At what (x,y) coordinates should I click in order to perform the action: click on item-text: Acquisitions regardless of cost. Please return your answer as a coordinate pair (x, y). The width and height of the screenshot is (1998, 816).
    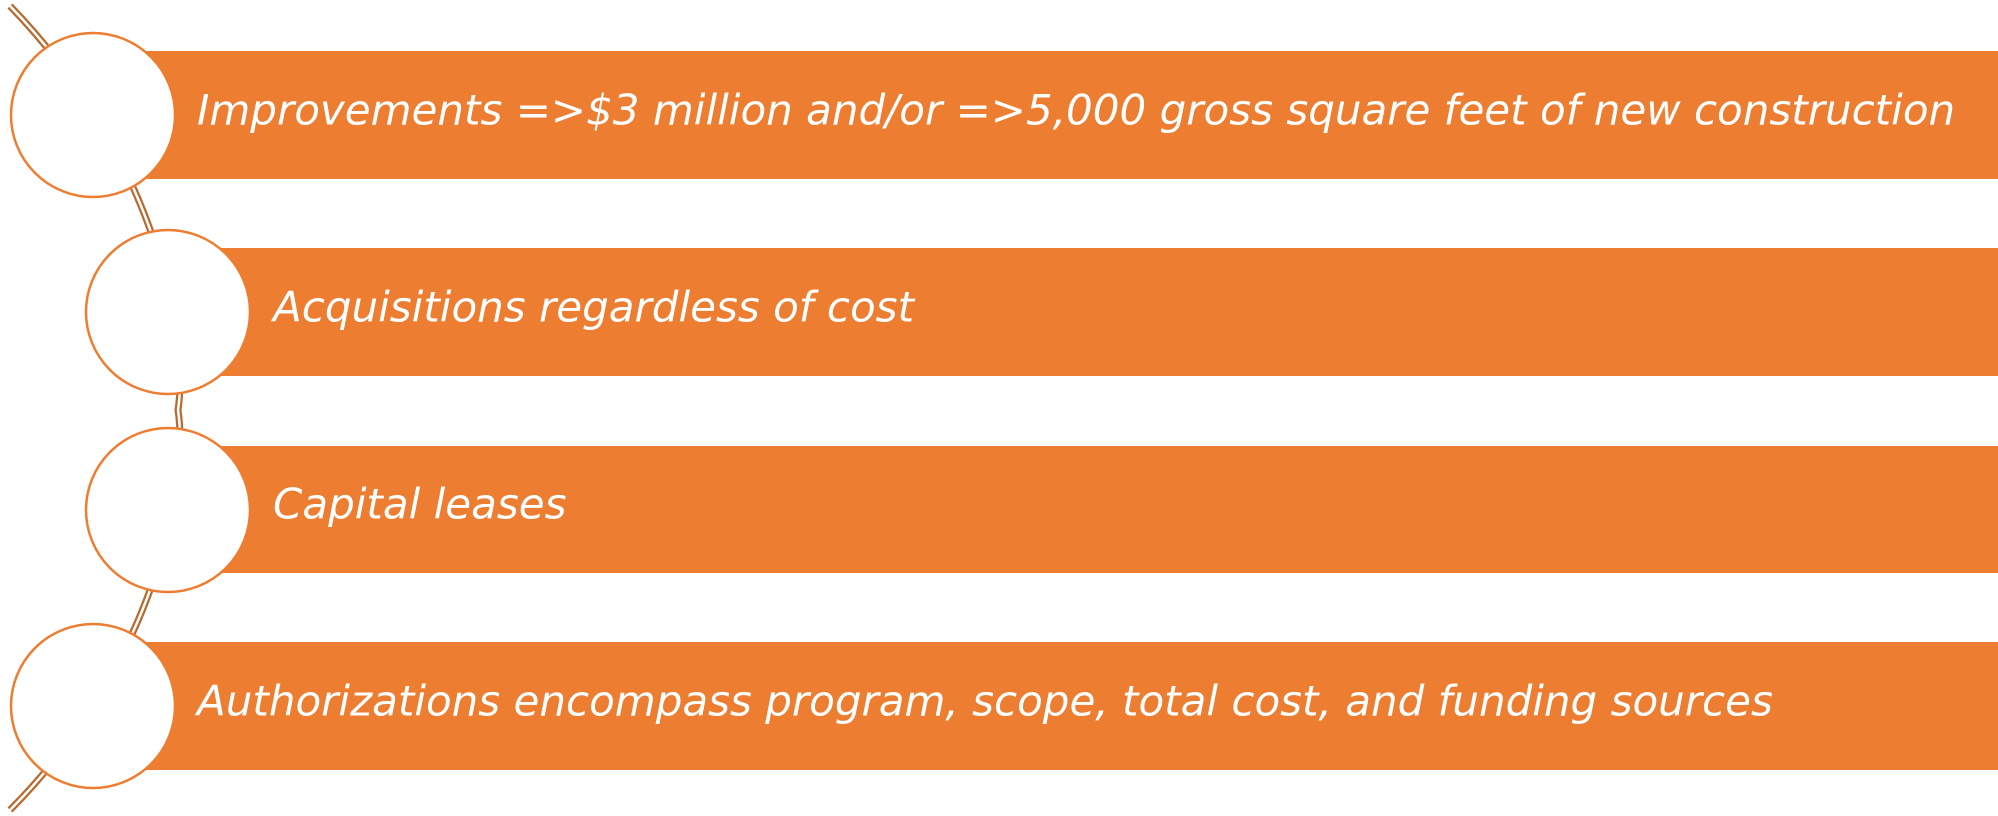
    Looking at the image, I should click on (593, 307).